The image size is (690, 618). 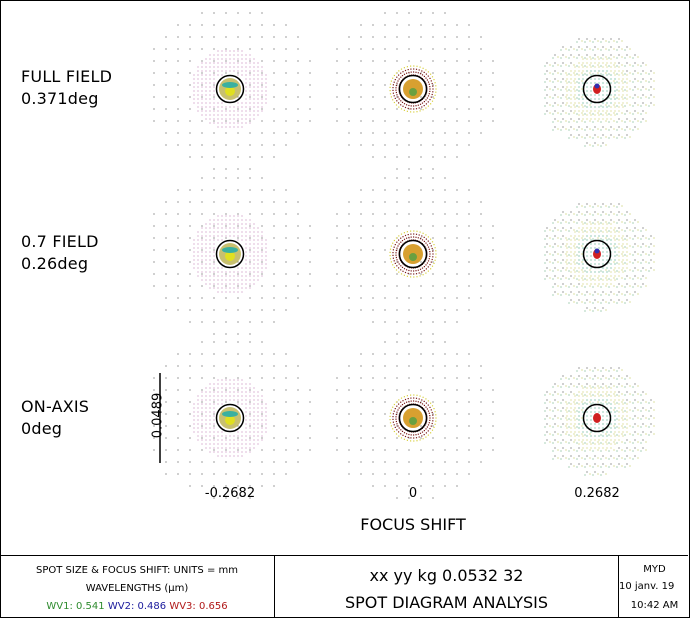 I want to click on wavelengths-title: WAVELENGTHS (µm), so click(x=137, y=588).